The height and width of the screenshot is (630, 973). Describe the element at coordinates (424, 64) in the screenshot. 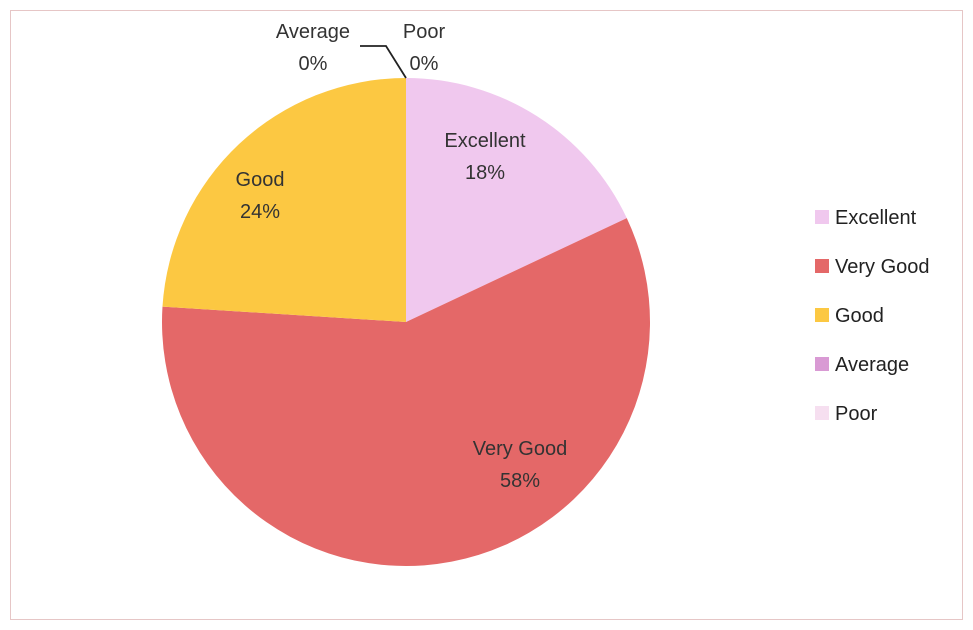

I see `slice-value-poor: 0%` at that location.